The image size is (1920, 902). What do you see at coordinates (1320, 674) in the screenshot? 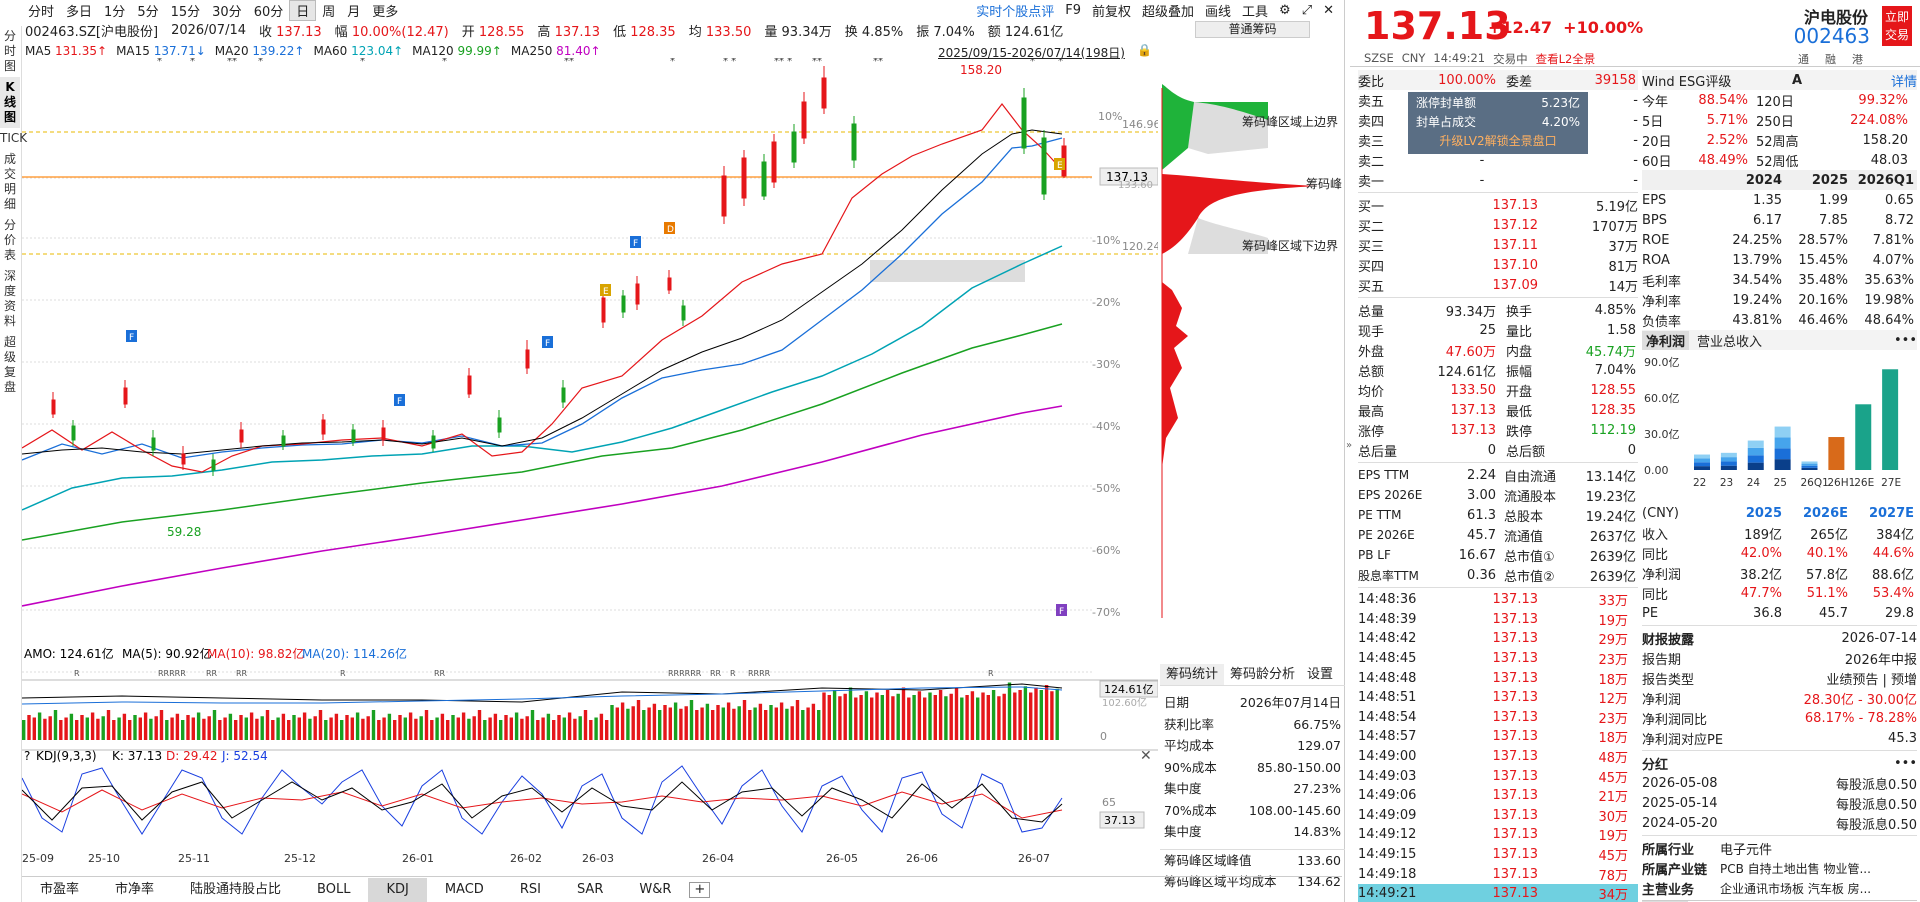
I see `tab-chip-settings: 设置` at bounding box center [1320, 674].